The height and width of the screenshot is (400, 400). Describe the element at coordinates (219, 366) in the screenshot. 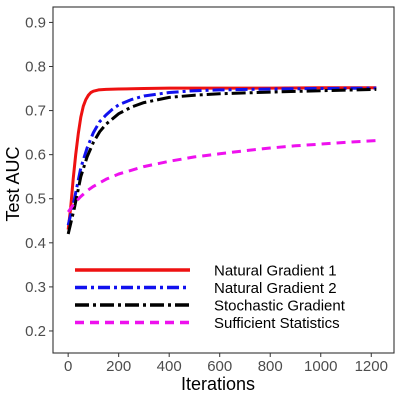

I see `x-tick-label: 600` at that location.